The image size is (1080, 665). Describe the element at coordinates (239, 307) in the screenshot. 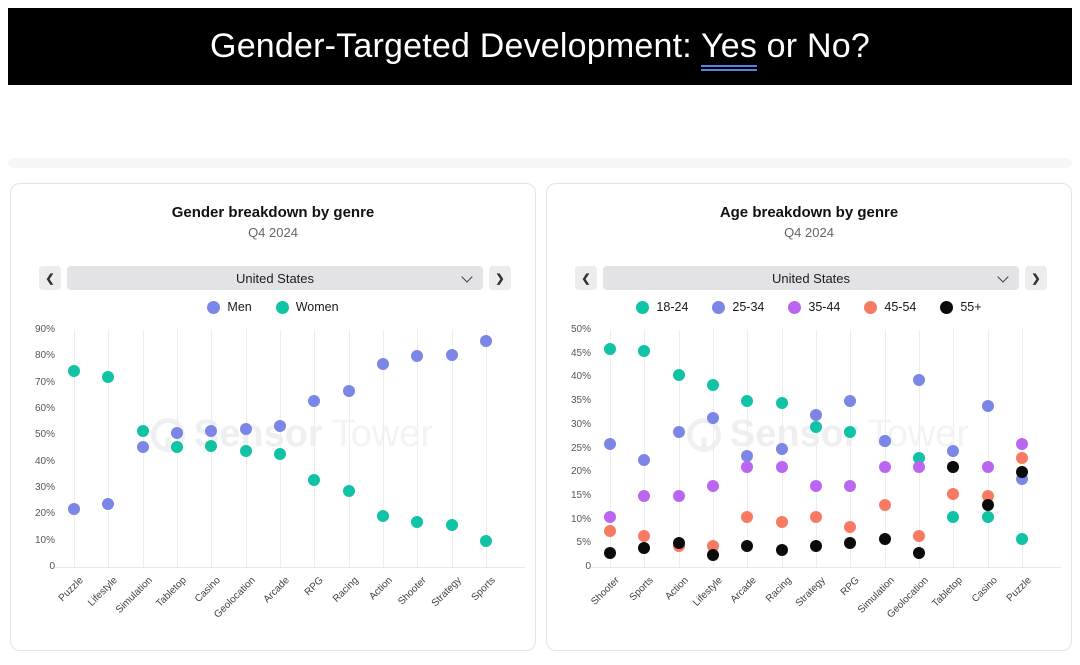

I see `legend-label: Men` at that location.